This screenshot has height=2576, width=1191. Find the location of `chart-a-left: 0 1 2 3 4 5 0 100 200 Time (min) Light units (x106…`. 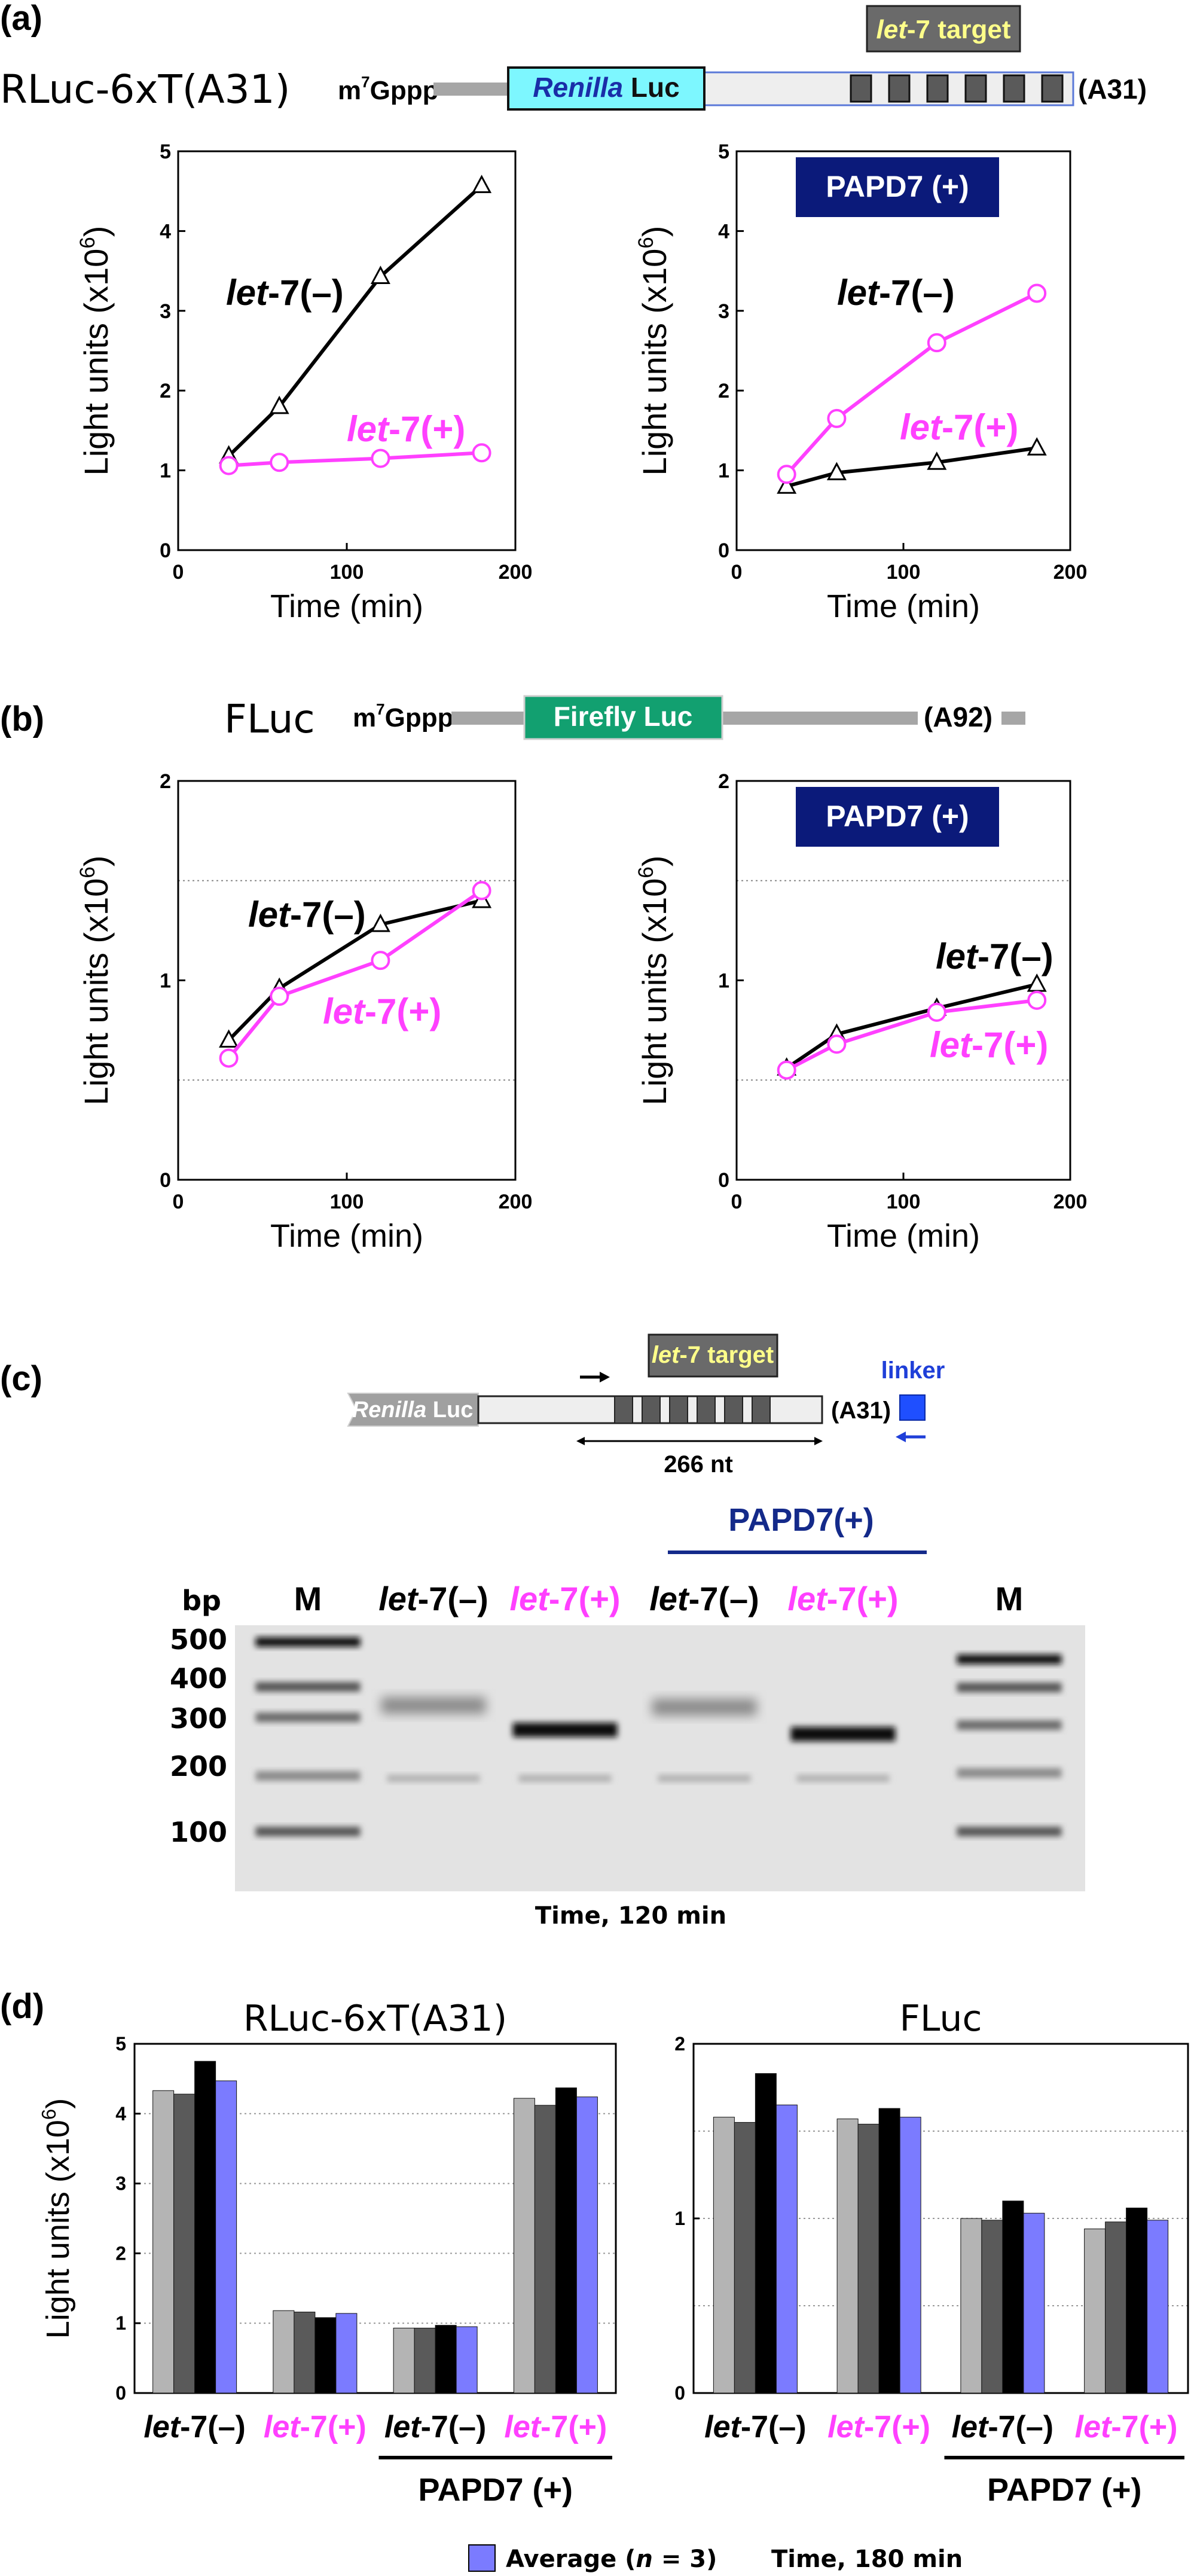

chart-a-left: 0 1 2 3 4 5 0 100 200 Time (min) Light units (x106… is located at coordinates (304, 382).